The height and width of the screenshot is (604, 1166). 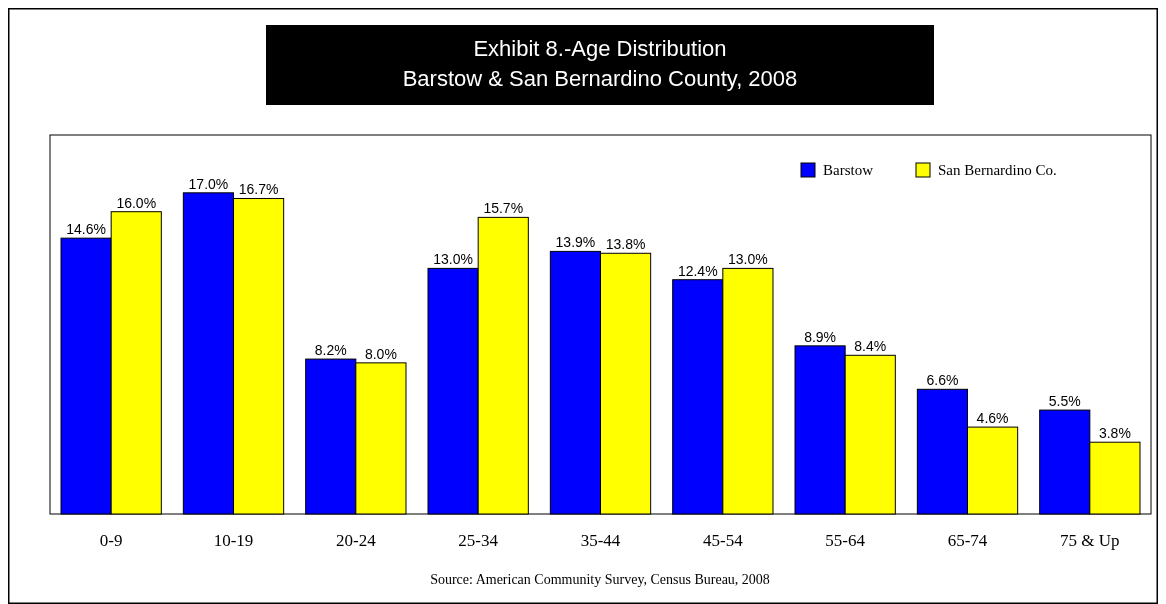 What do you see at coordinates (870, 346) in the screenshot?
I see `data-label: 8.4%` at bounding box center [870, 346].